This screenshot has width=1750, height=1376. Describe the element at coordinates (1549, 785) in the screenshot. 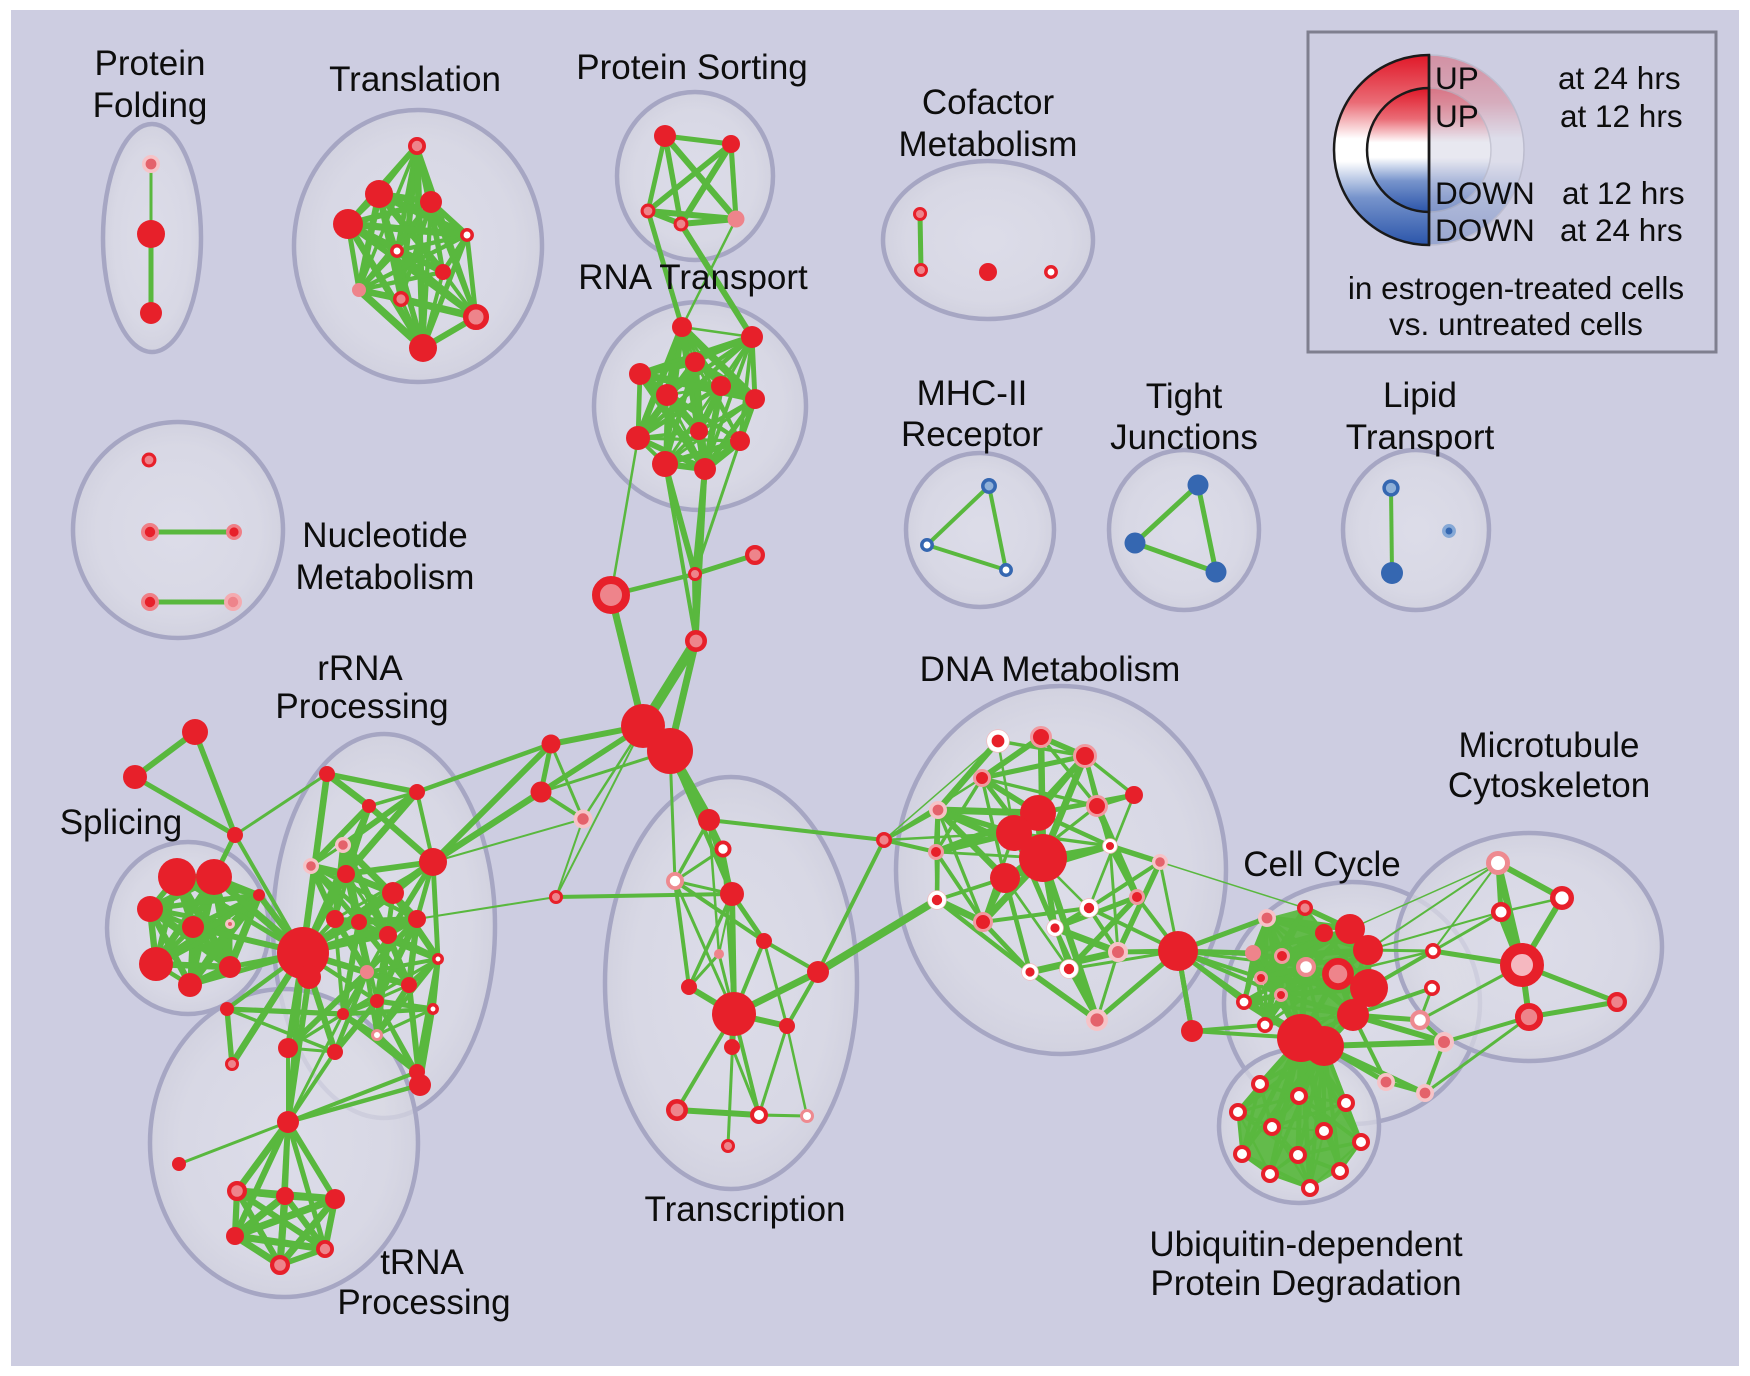

I see `svg-text: Cytoskeleton` at that location.